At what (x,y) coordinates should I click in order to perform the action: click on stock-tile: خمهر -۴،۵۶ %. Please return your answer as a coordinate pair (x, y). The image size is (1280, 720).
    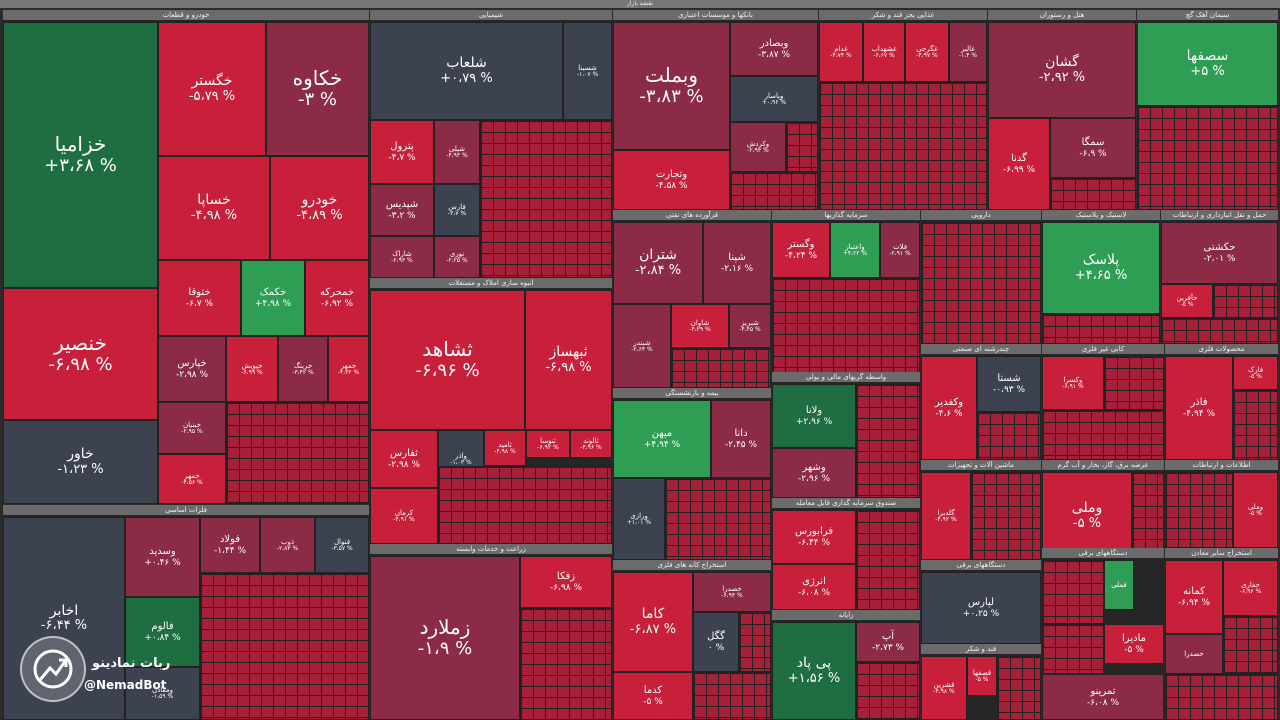
    Looking at the image, I should click on (192, 479).